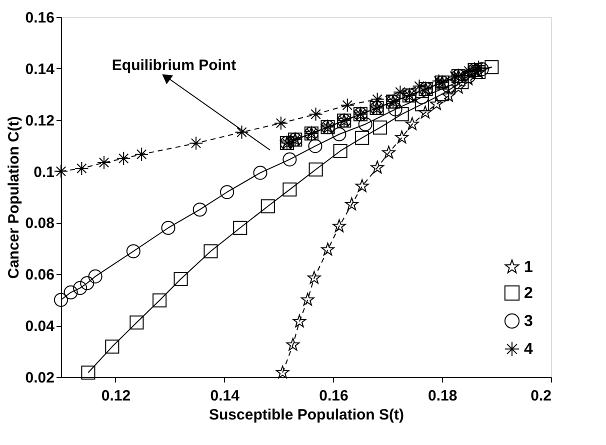 This screenshot has height=445, width=606. What do you see at coordinates (116, 396) in the screenshot?
I see `x-tick-label: 0.12` at bounding box center [116, 396].